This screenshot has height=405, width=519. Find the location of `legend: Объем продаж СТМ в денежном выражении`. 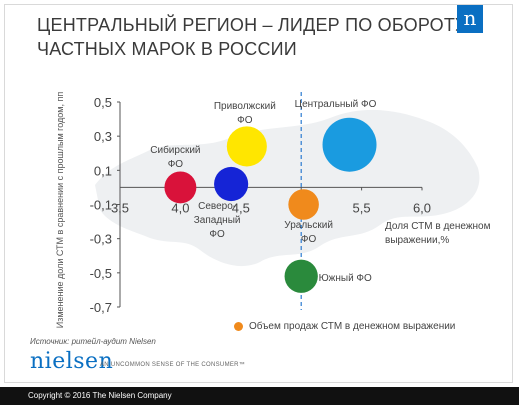

legend: Объем продаж СТМ в денежном выражении is located at coordinates (344, 326).